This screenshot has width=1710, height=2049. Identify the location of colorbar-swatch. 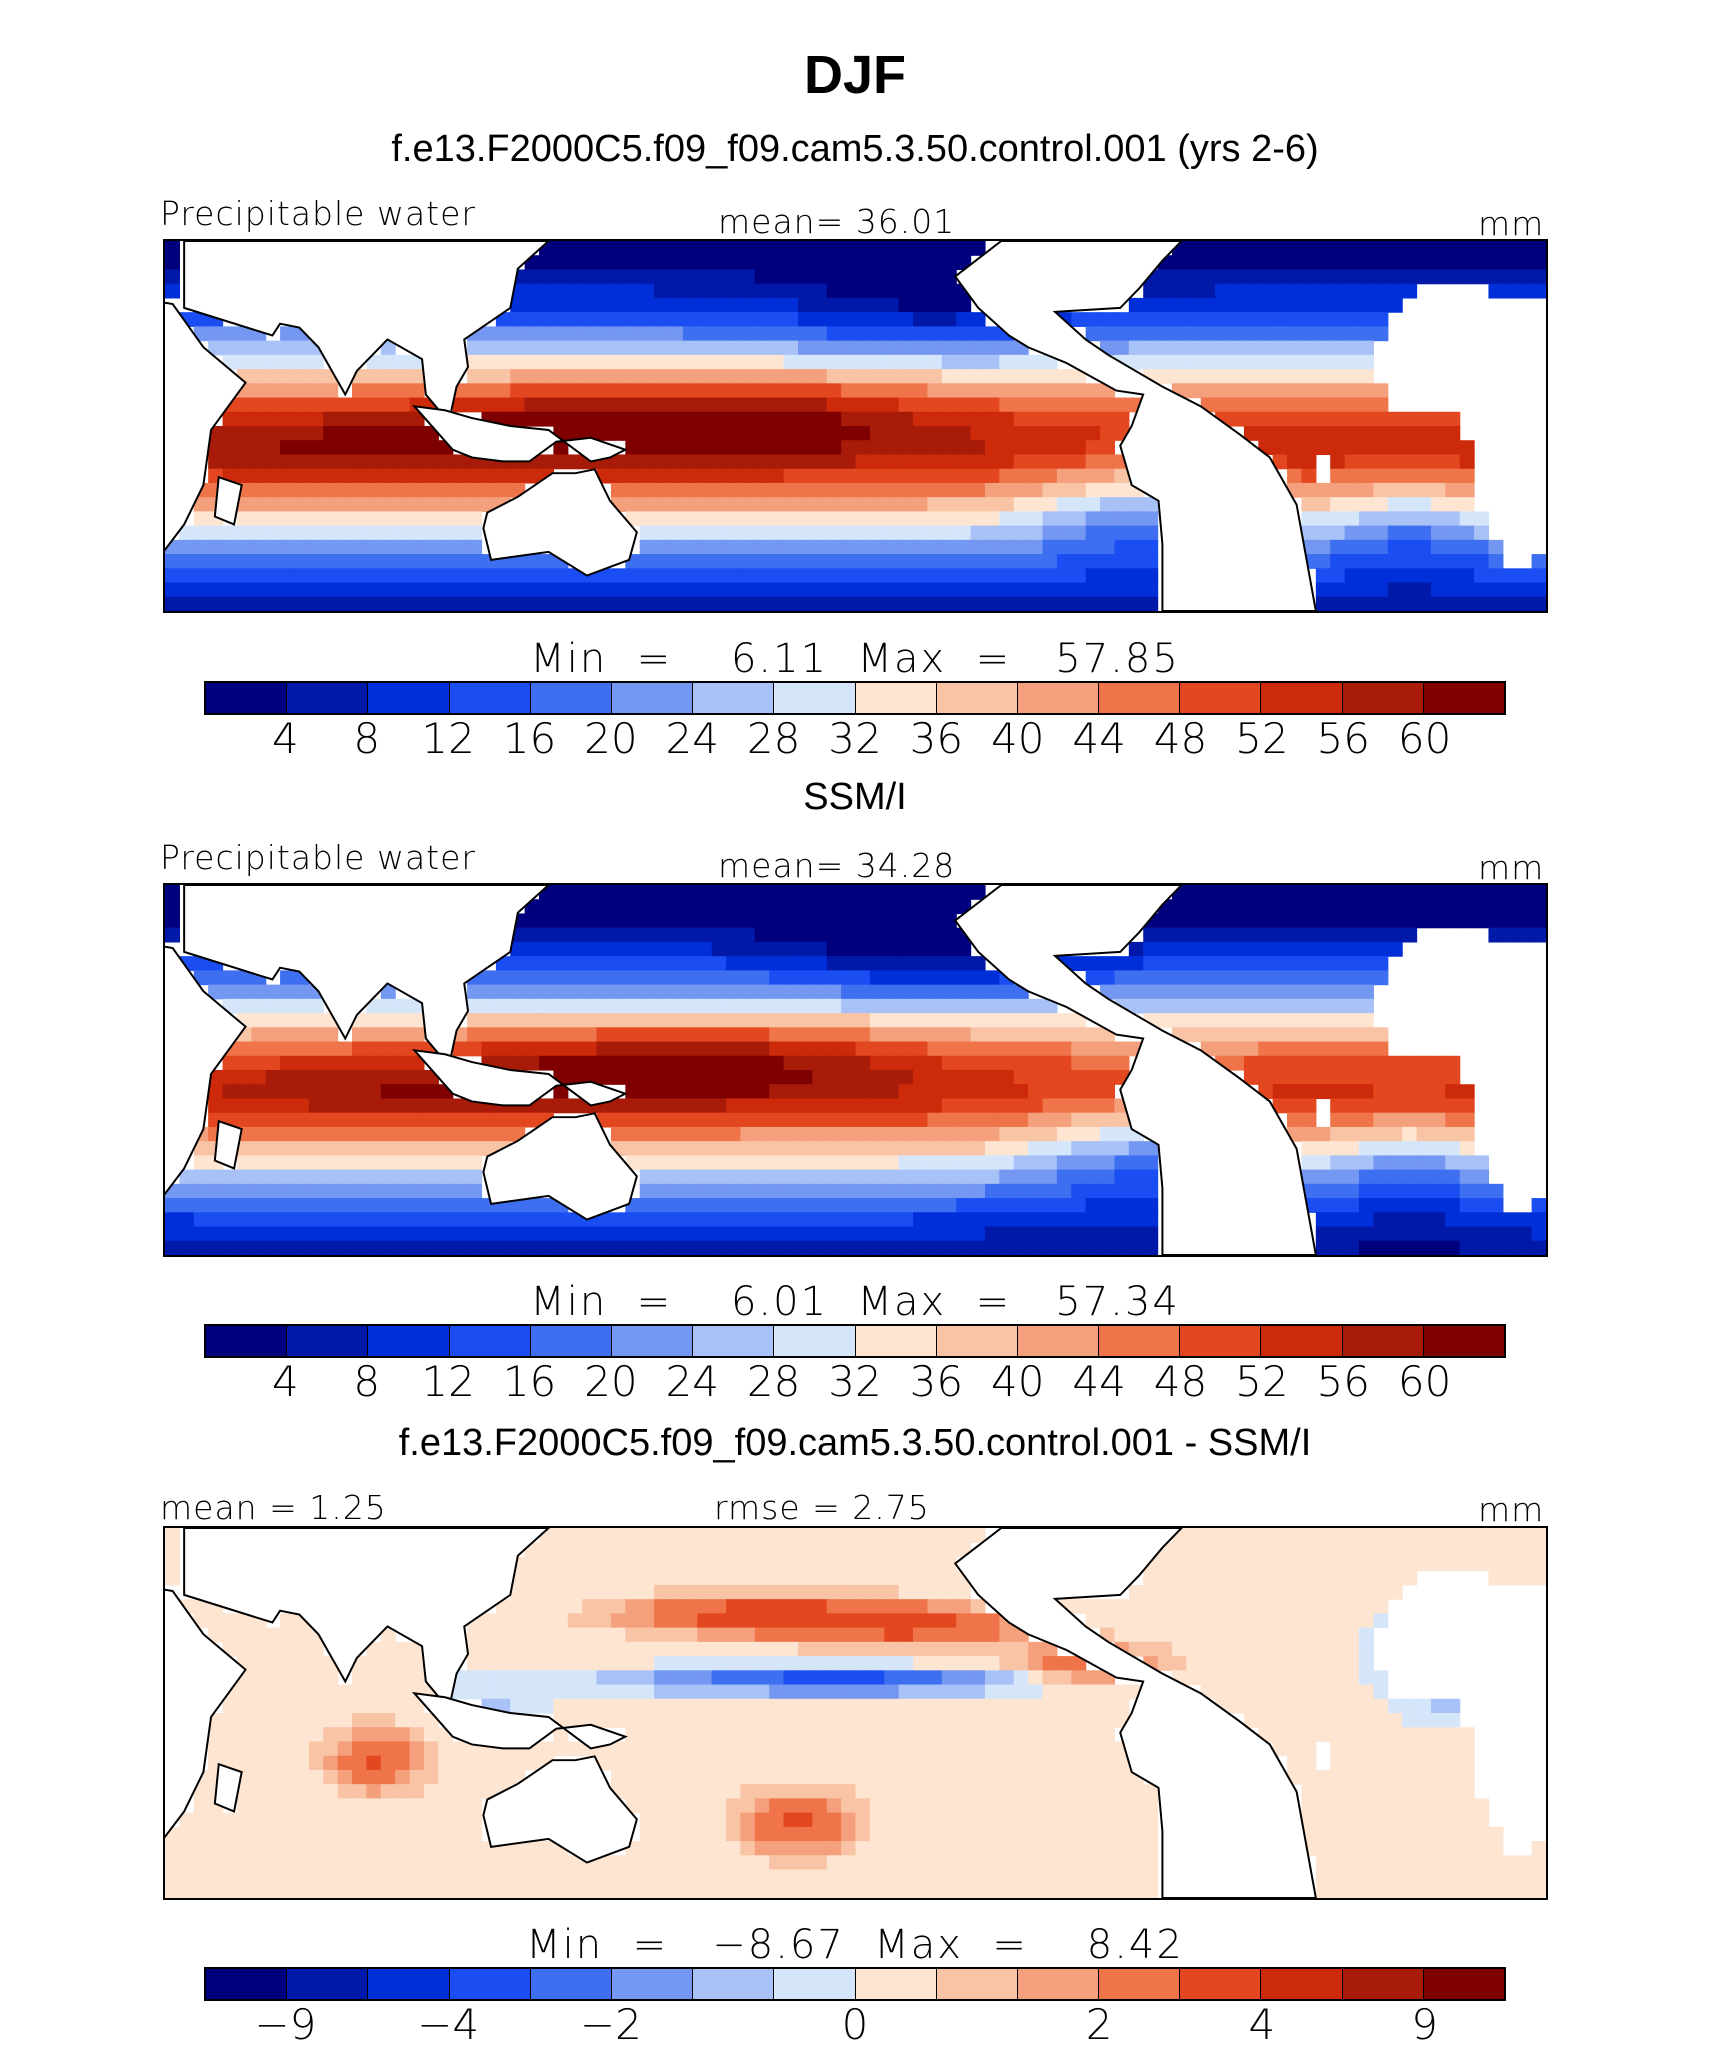
(896, 698).